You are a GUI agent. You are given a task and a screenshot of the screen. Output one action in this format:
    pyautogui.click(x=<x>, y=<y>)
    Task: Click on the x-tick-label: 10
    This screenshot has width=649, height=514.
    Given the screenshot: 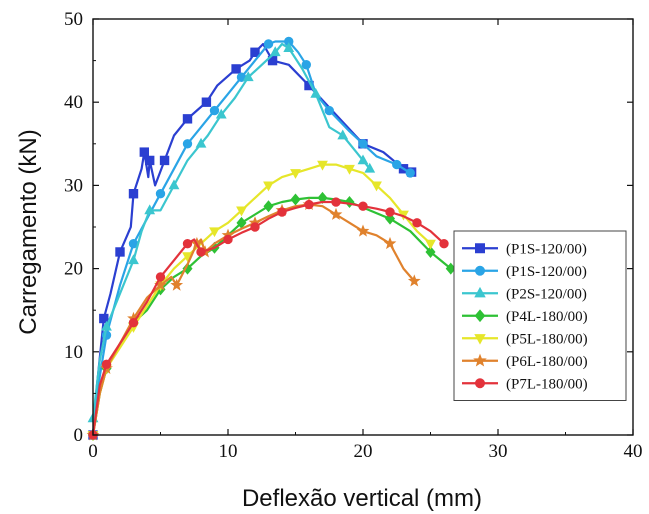 What is the action you would take?
    pyautogui.click(x=228, y=451)
    